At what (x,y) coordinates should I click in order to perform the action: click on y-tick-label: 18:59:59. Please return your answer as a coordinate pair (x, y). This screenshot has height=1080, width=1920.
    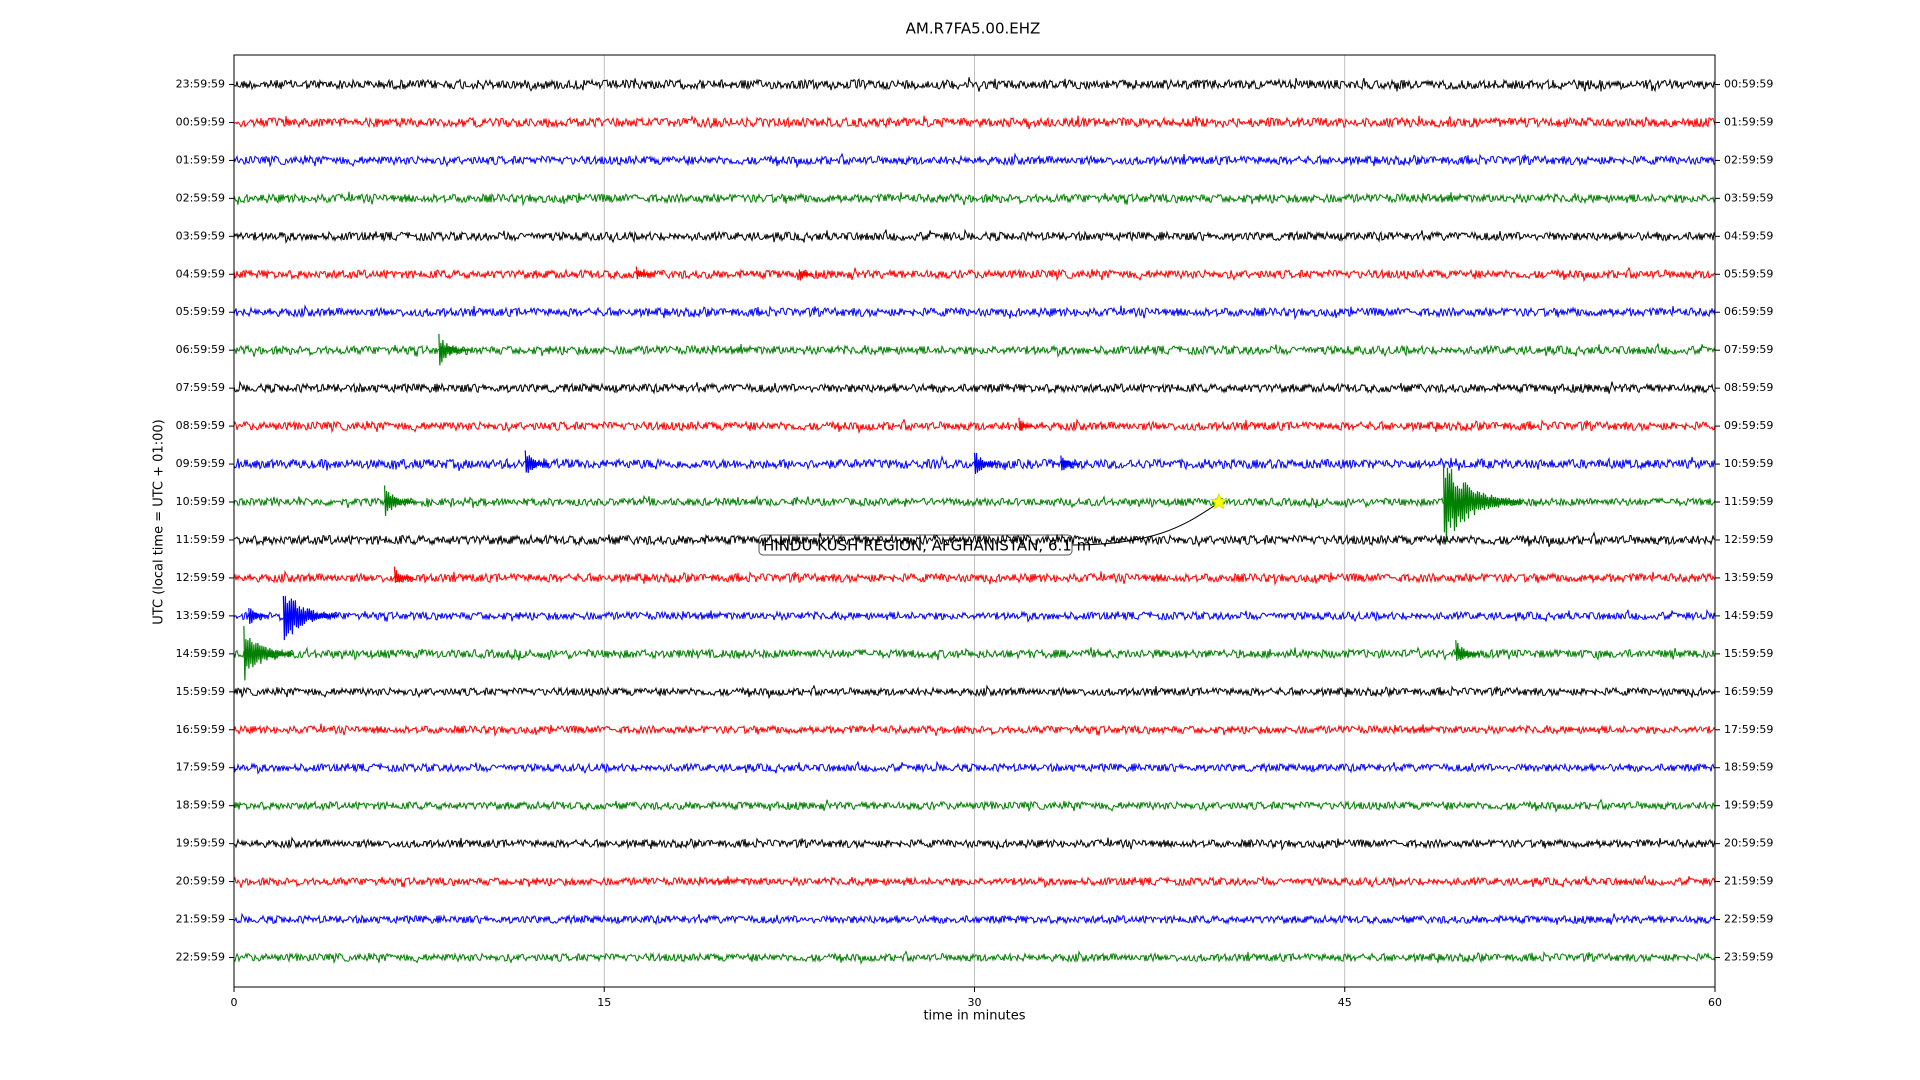
    Looking at the image, I should click on (200, 805).